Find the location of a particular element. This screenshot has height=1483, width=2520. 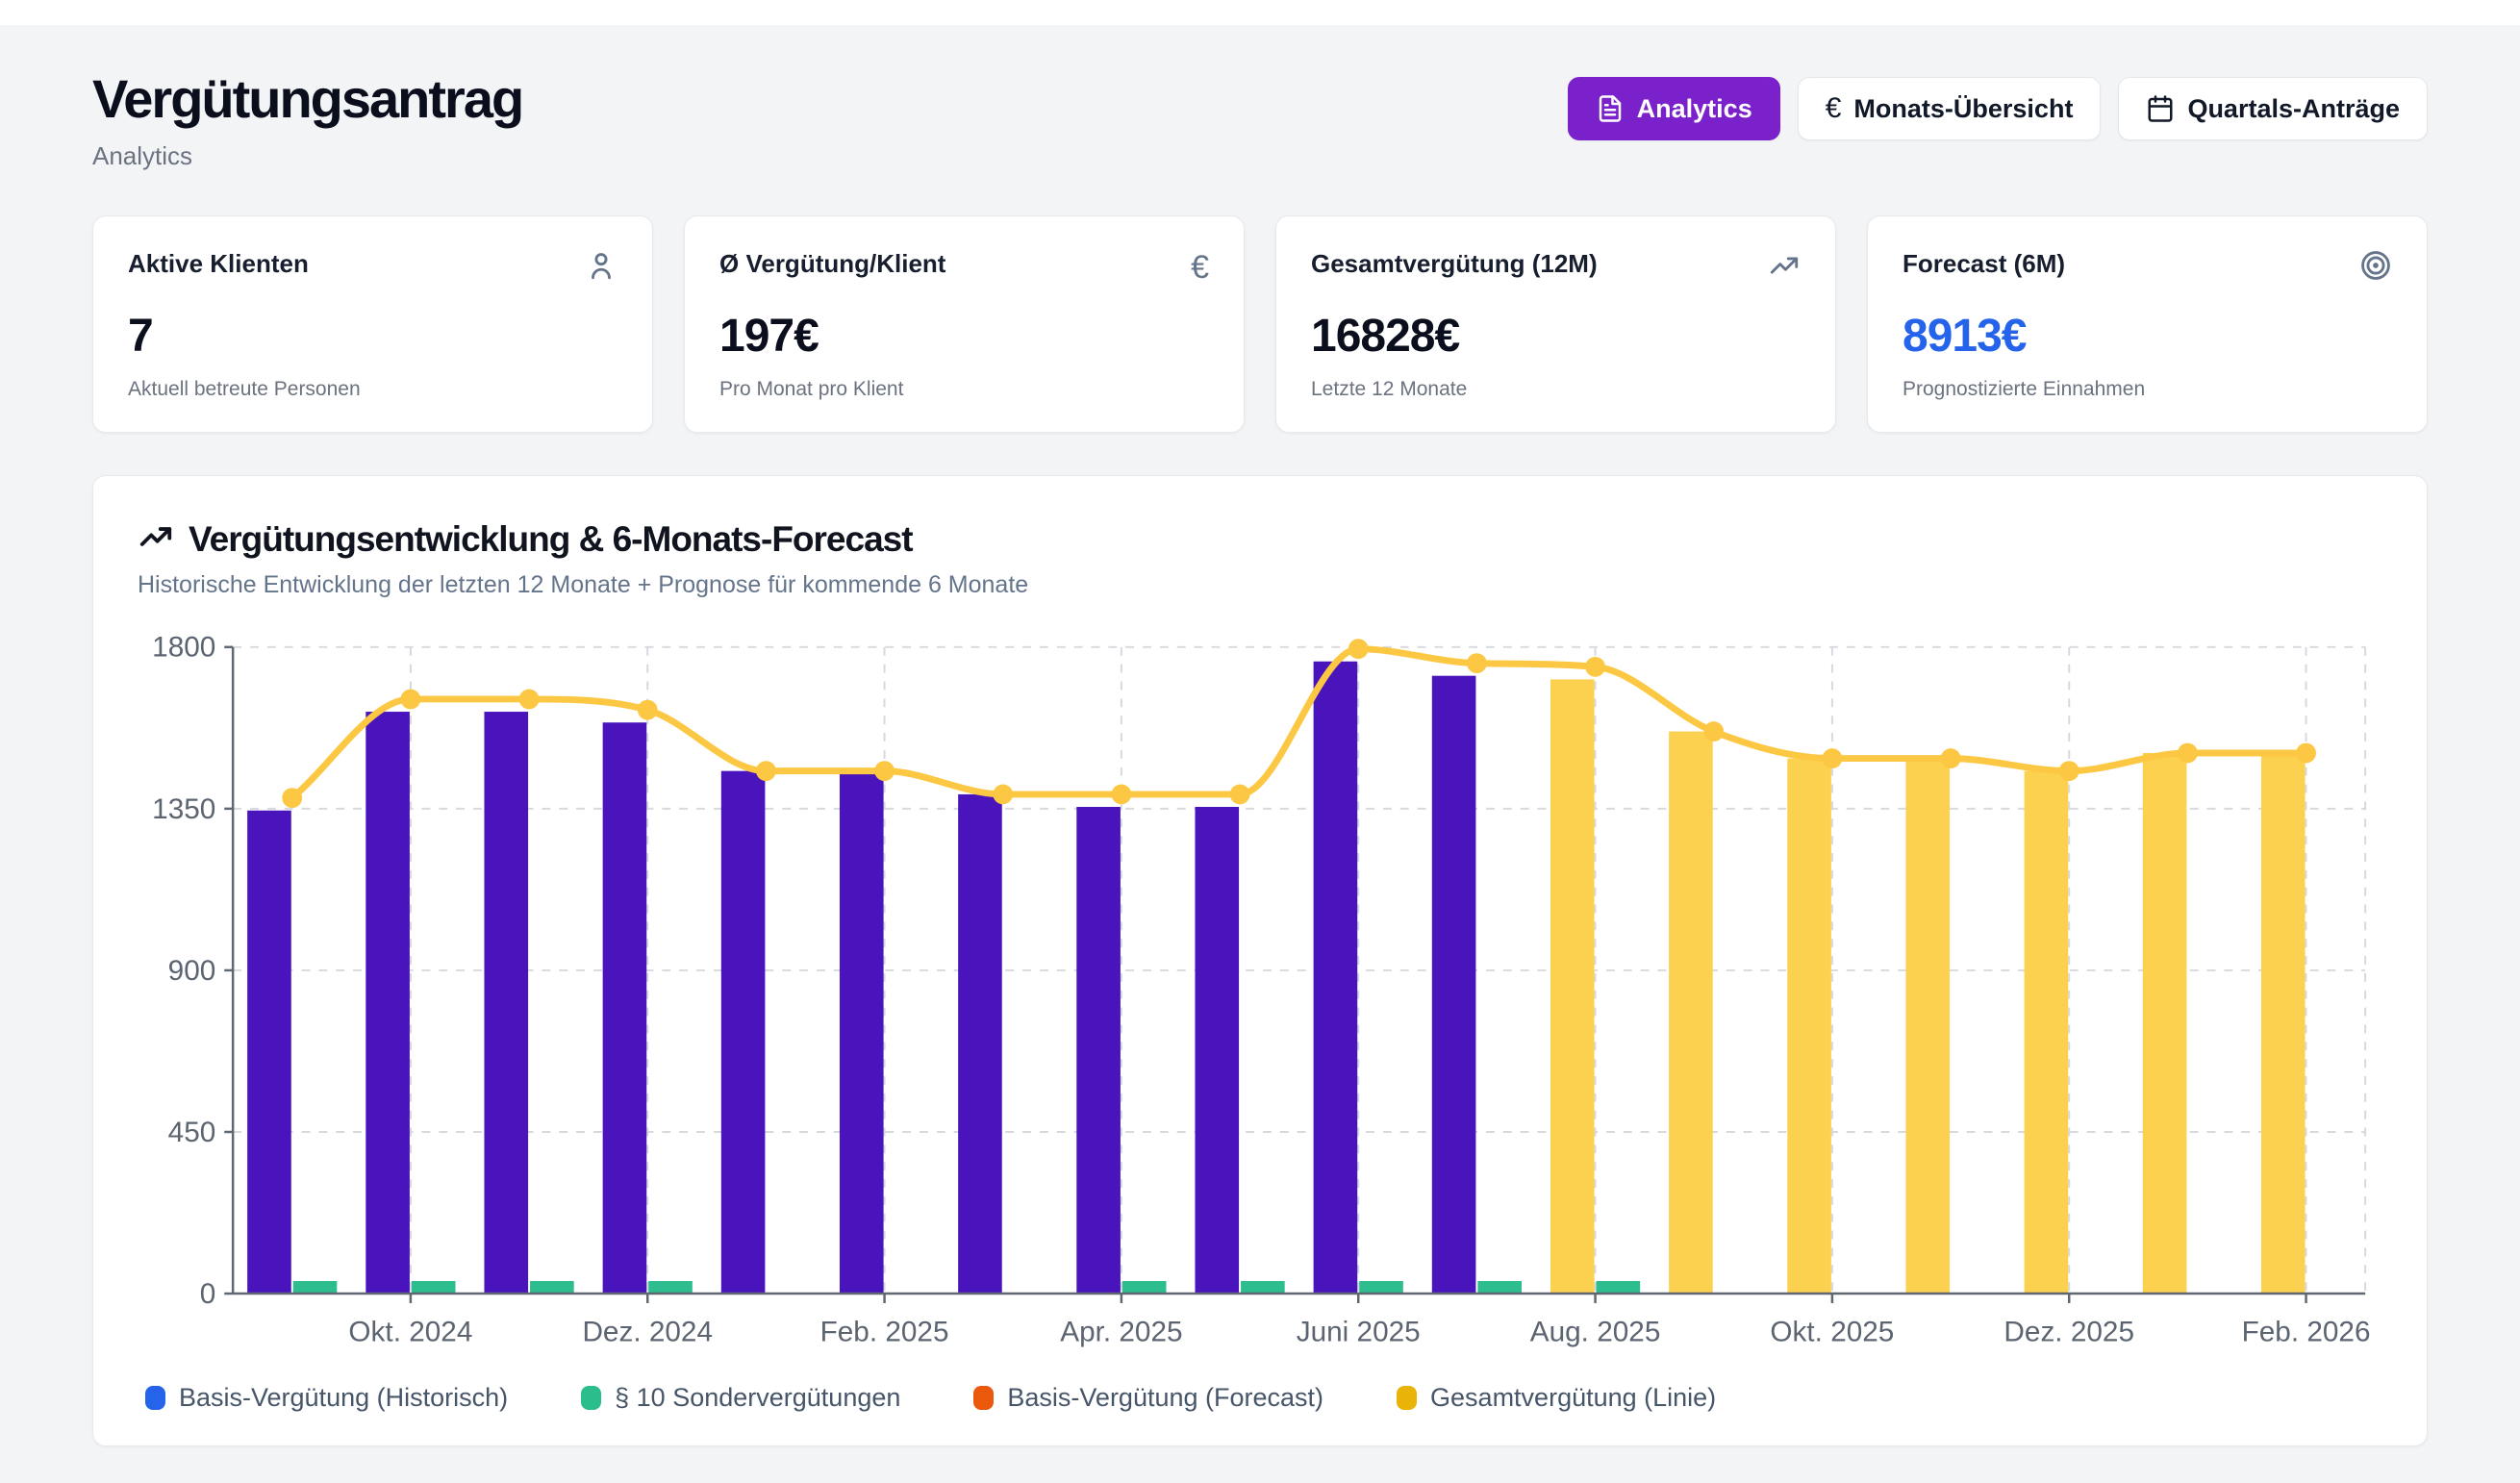

stat-value-forecast: 8913€ is located at coordinates (1965, 336).